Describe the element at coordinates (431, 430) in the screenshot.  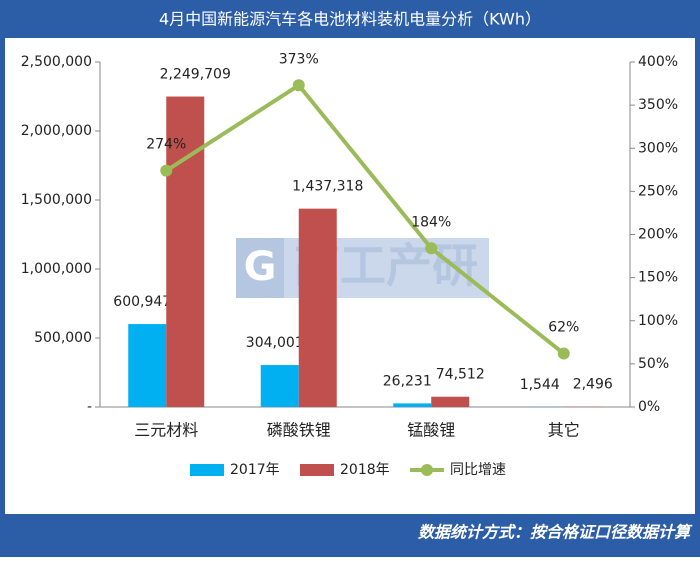
I see `x-tick-label: 锰酸锂` at that location.